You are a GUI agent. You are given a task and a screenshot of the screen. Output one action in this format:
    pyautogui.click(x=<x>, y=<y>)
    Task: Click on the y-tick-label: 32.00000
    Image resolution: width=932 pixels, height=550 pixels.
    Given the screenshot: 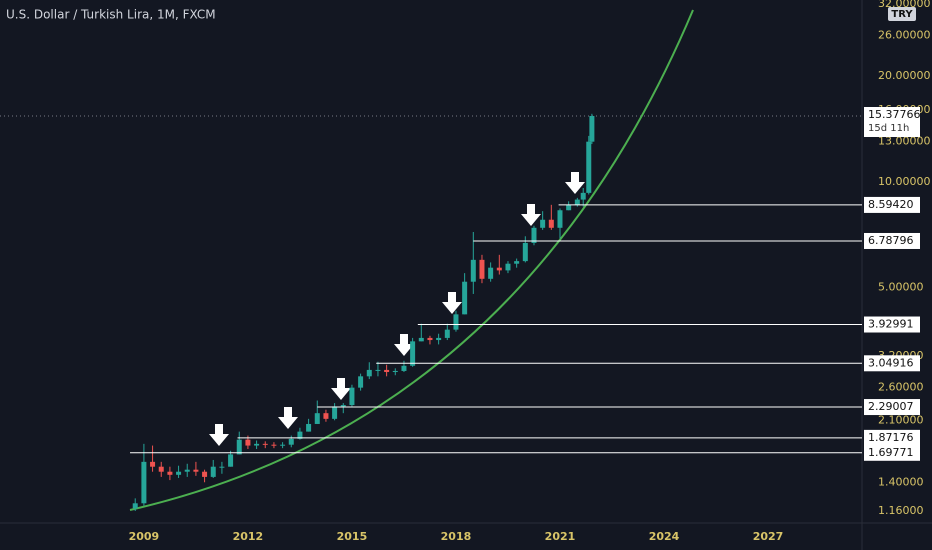 What is the action you would take?
    pyautogui.click(x=904, y=5)
    